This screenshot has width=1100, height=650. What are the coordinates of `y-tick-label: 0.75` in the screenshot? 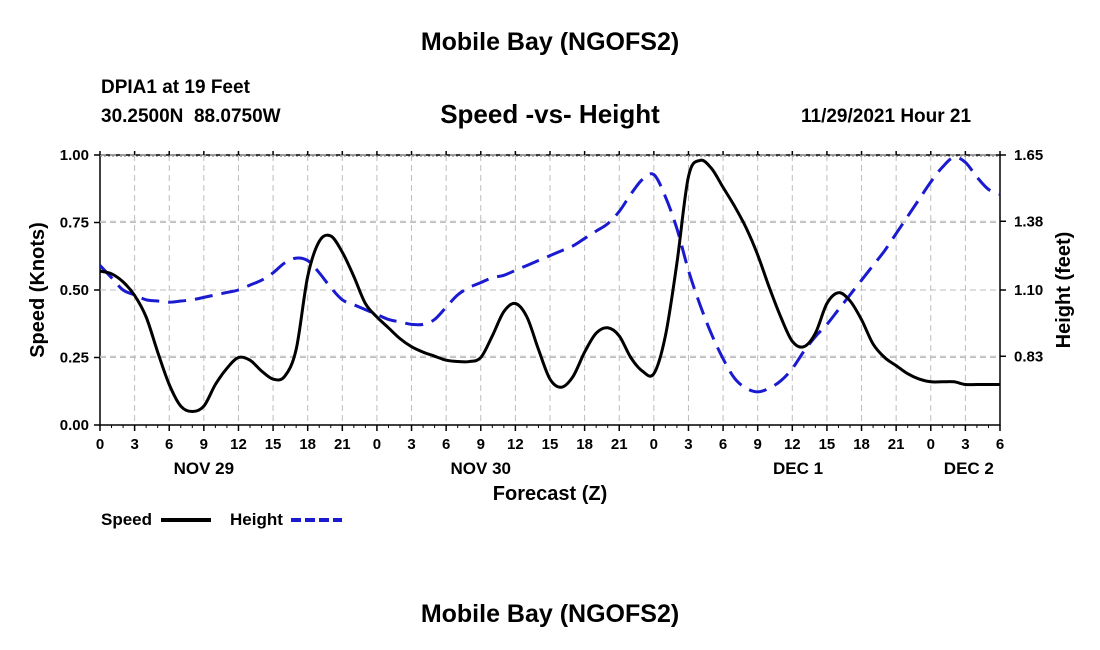 It's located at (74, 223).